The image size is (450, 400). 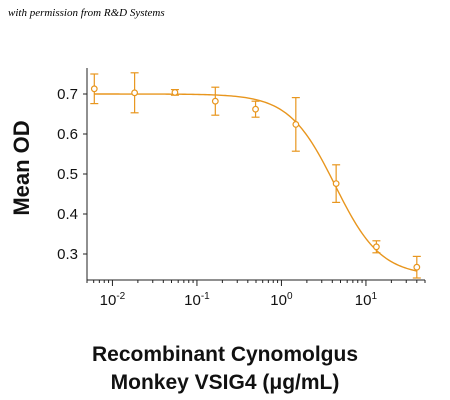 I want to click on y-ticks: 0.3 0.4 0.5 0.6 0.7, so click(x=72, y=174).